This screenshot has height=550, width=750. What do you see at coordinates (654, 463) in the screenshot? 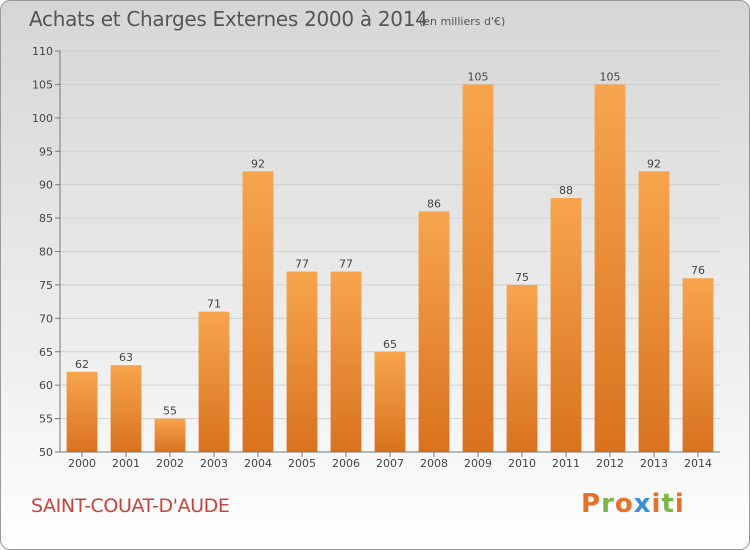
I see `x-tick-label: 2013` at bounding box center [654, 463].